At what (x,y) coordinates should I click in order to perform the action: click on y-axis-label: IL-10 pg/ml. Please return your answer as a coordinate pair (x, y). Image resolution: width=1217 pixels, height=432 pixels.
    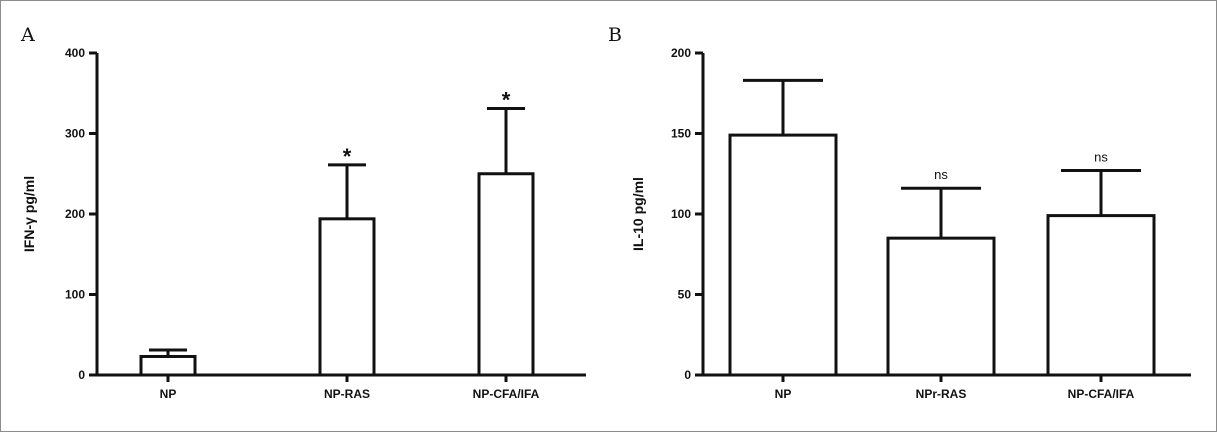
    Looking at the image, I should click on (638, 214).